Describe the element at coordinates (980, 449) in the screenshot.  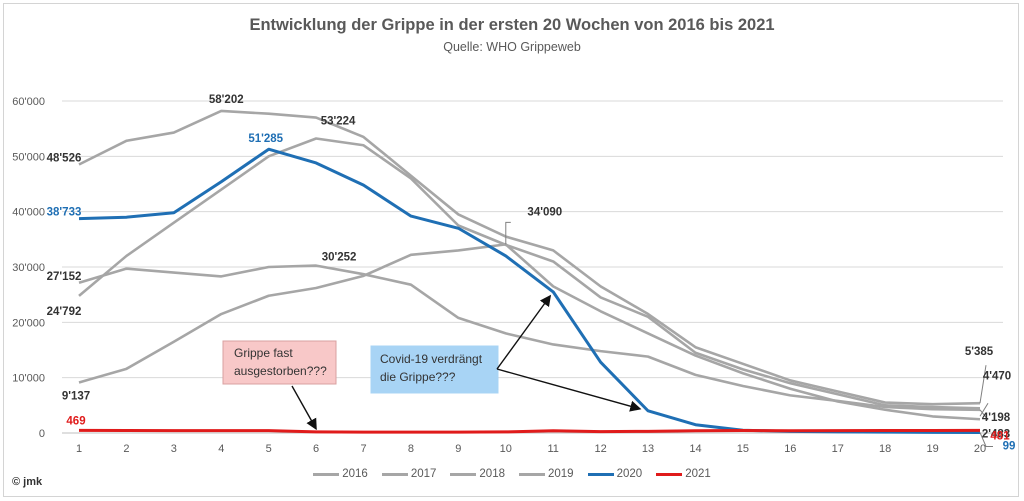
I see `x-tick-label: 20` at that location.